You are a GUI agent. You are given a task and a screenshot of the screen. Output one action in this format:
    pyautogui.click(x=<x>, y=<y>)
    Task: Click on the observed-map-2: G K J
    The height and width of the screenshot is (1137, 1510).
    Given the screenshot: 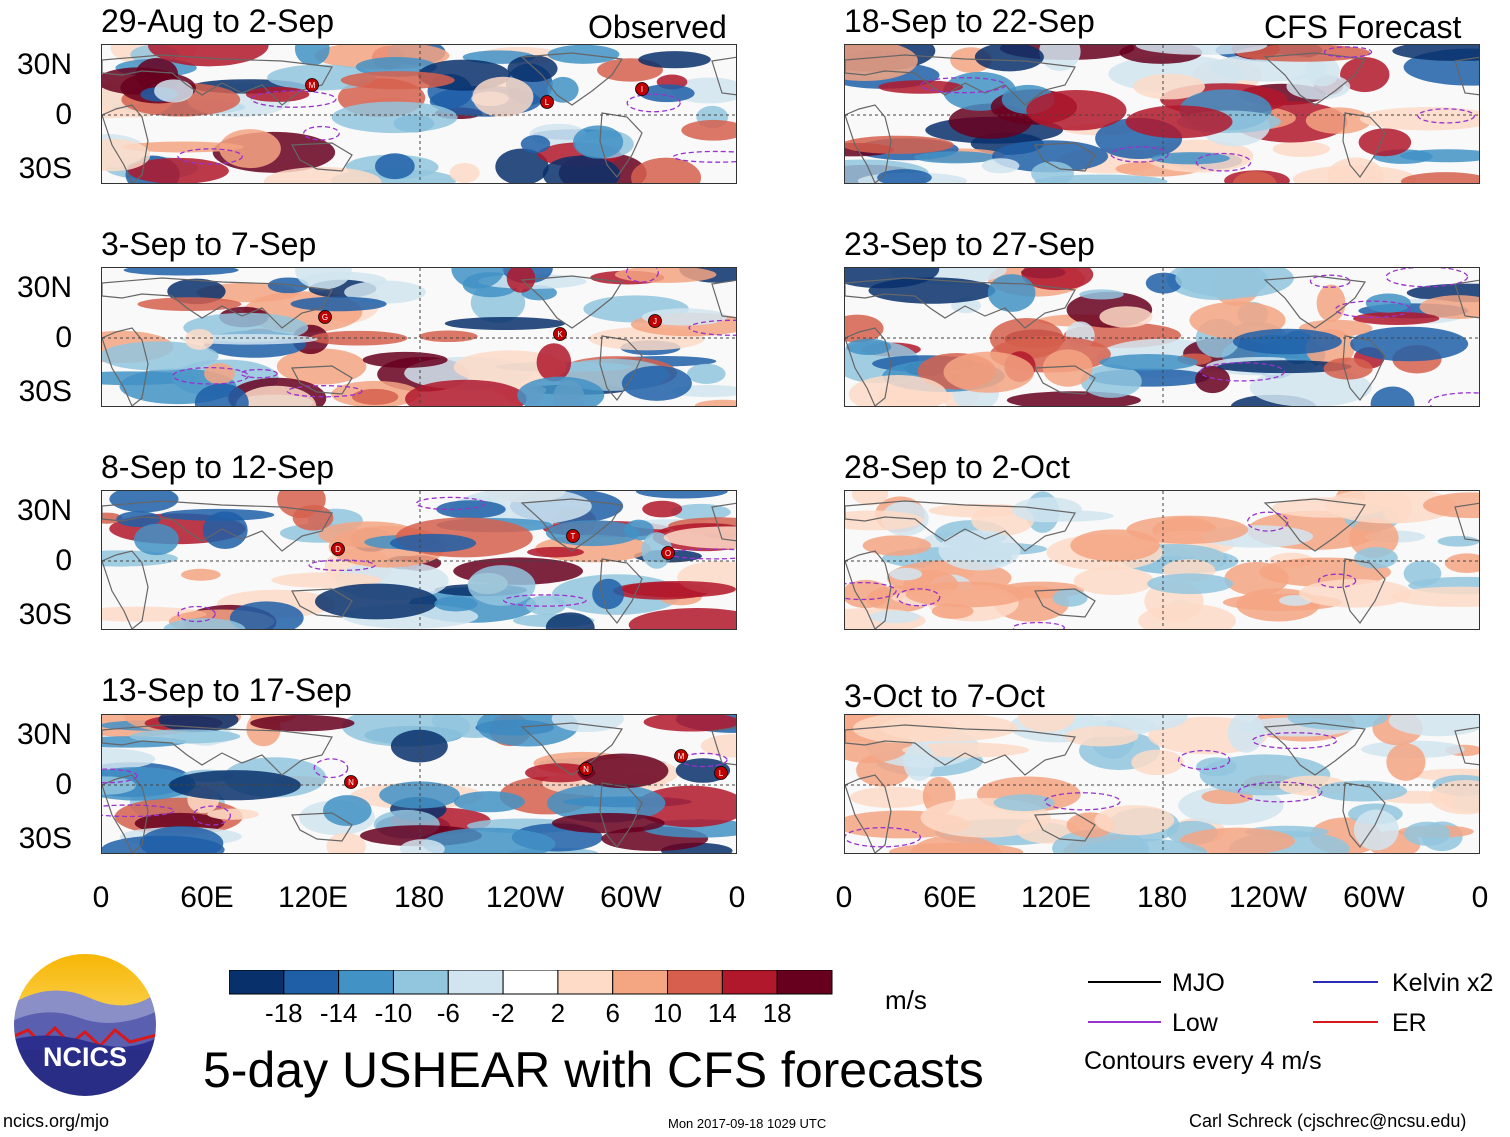 What is the action you would take?
    pyautogui.click(x=419, y=337)
    